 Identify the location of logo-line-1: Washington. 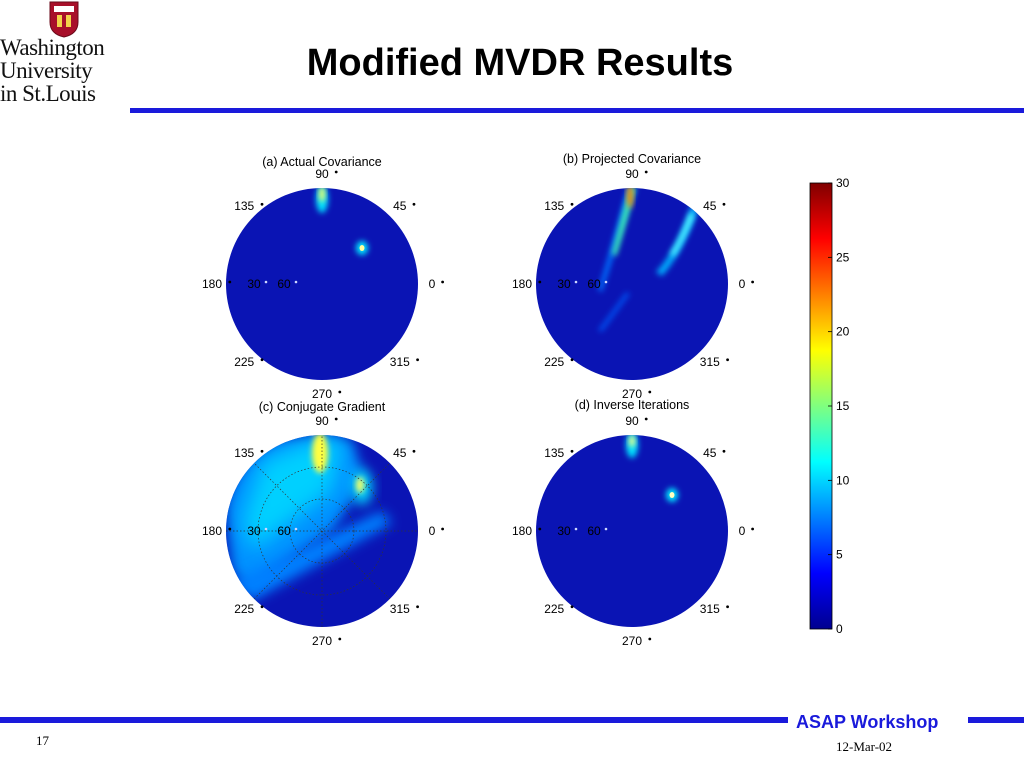
(52, 47).